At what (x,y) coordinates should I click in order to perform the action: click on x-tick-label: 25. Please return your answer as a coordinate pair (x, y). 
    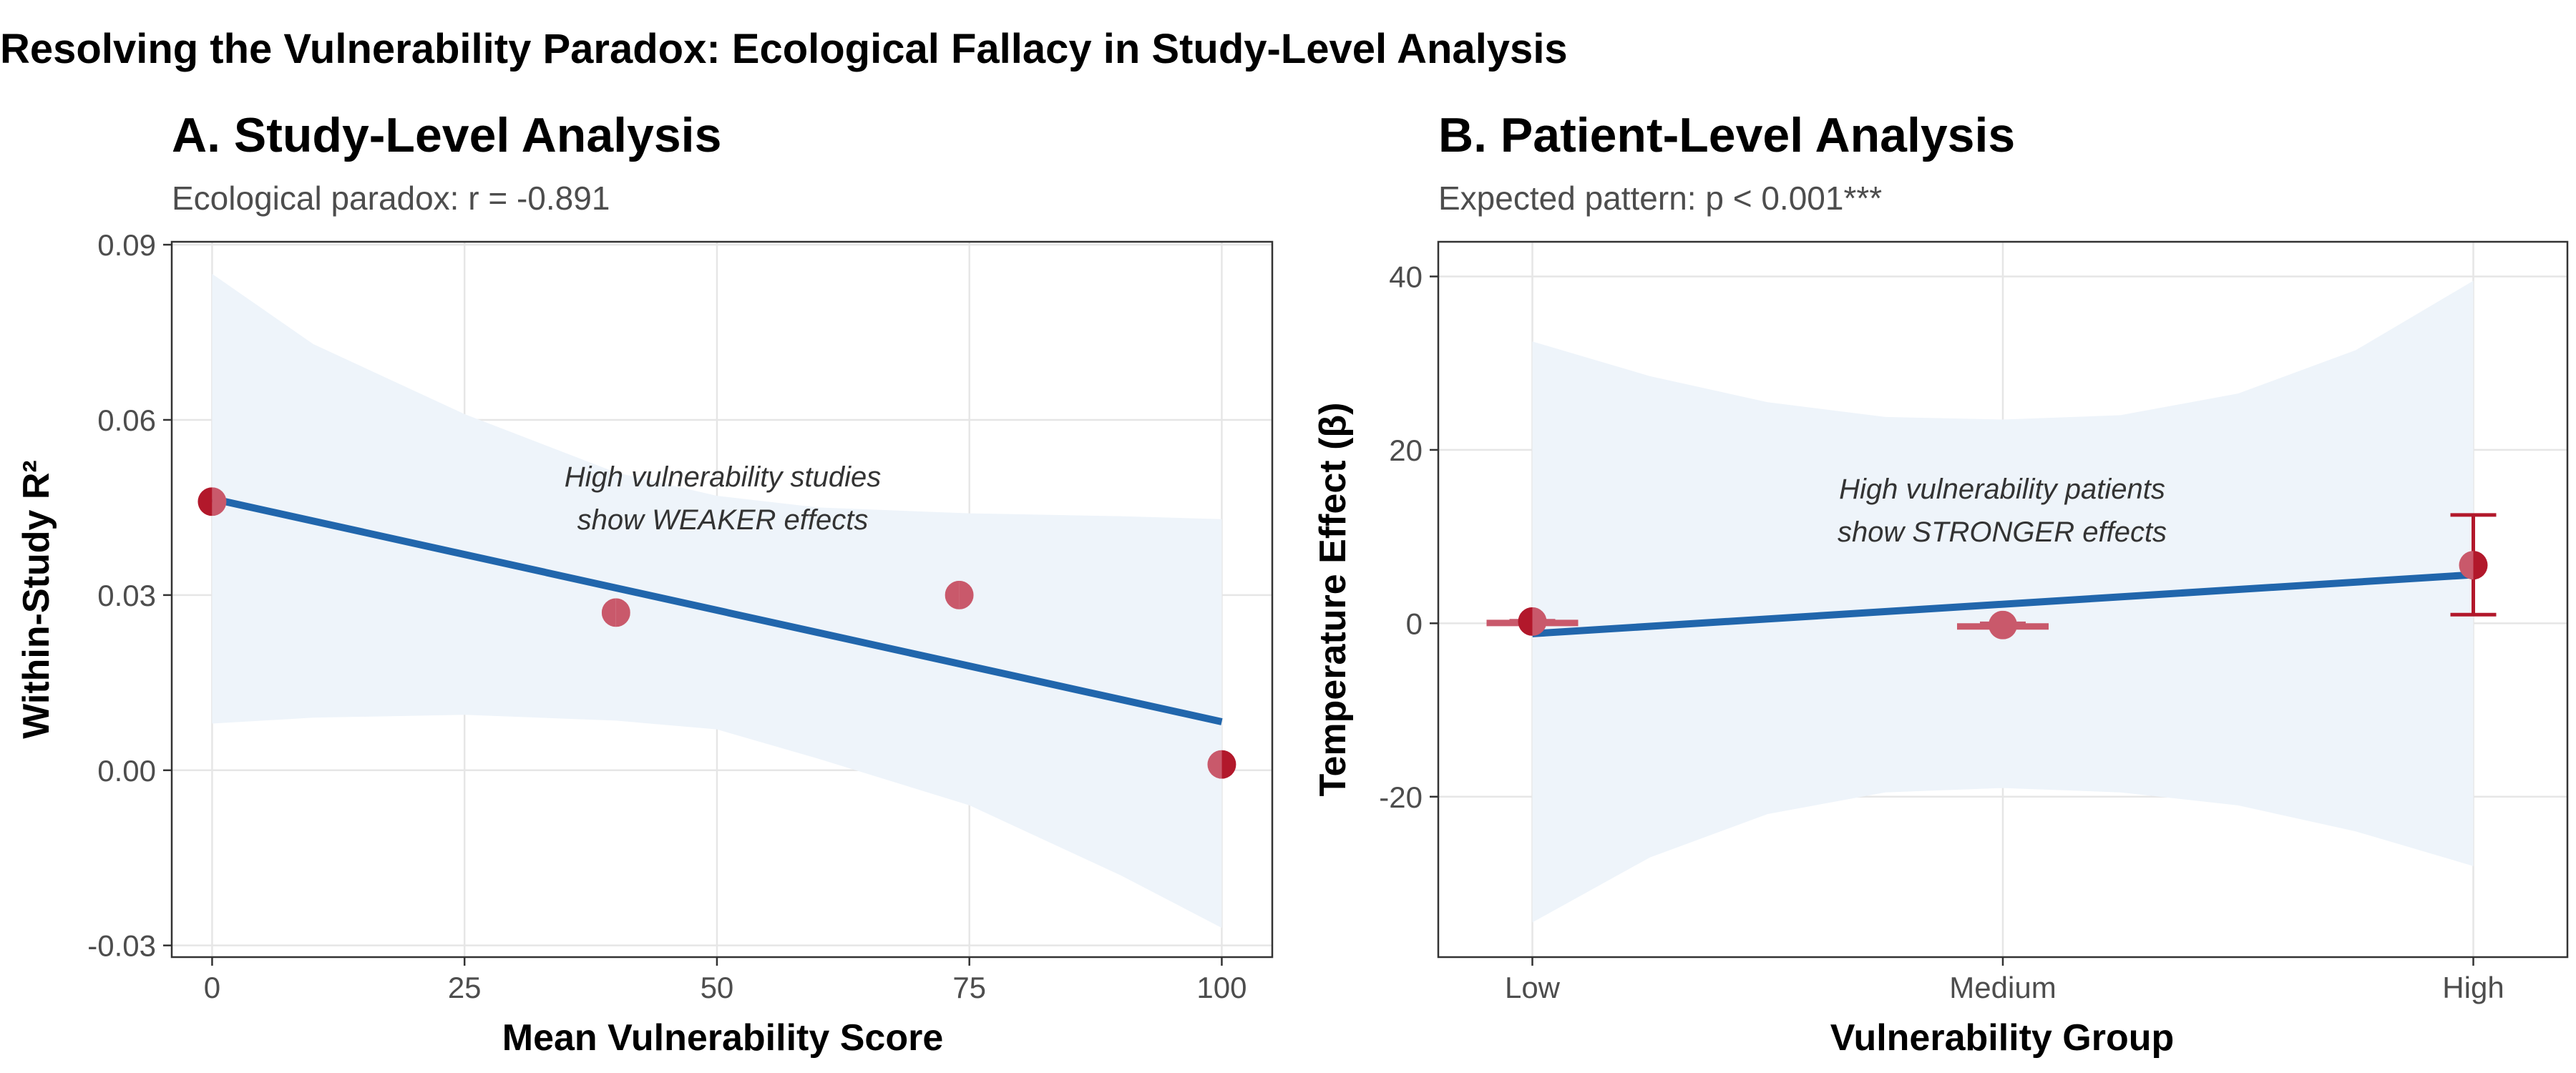
    Looking at the image, I should click on (465, 987).